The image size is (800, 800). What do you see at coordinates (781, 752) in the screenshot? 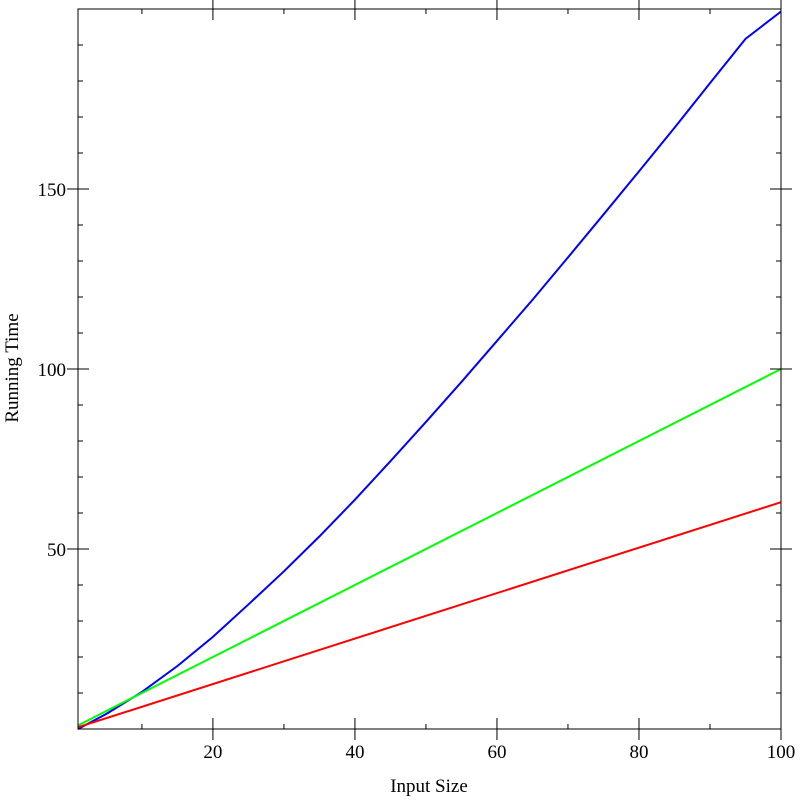
I see `x-tick-label: 100` at bounding box center [781, 752].